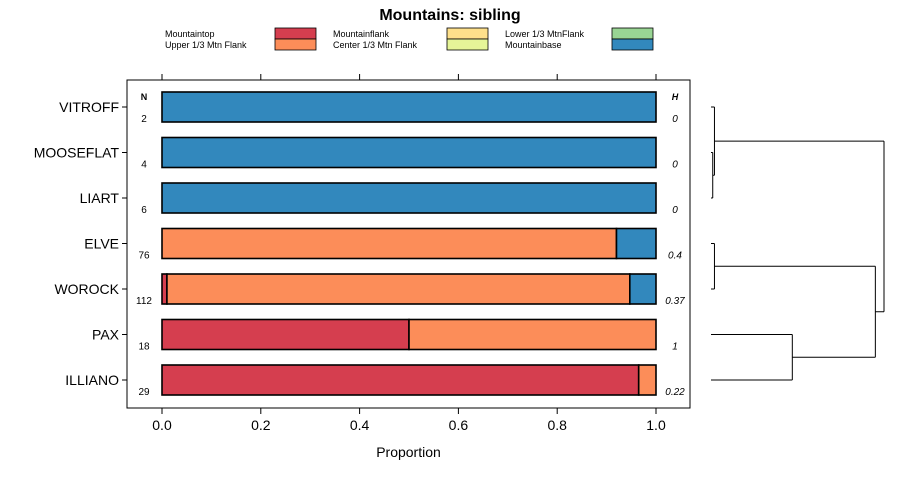 The width and height of the screenshot is (900, 480). What do you see at coordinates (261, 425) in the screenshot?
I see `x-tick-label: 0.2` at bounding box center [261, 425].